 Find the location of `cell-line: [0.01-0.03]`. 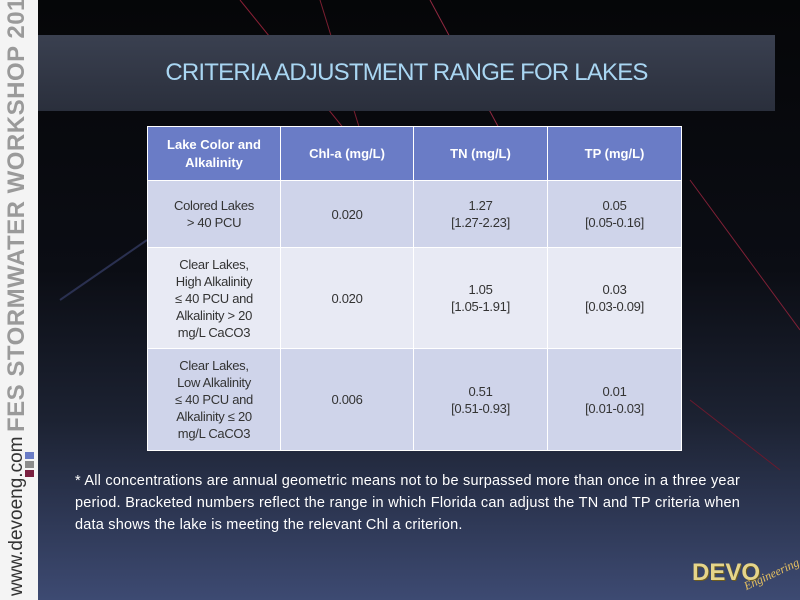

cell-line: [0.01-0.03] is located at coordinates (614, 408).